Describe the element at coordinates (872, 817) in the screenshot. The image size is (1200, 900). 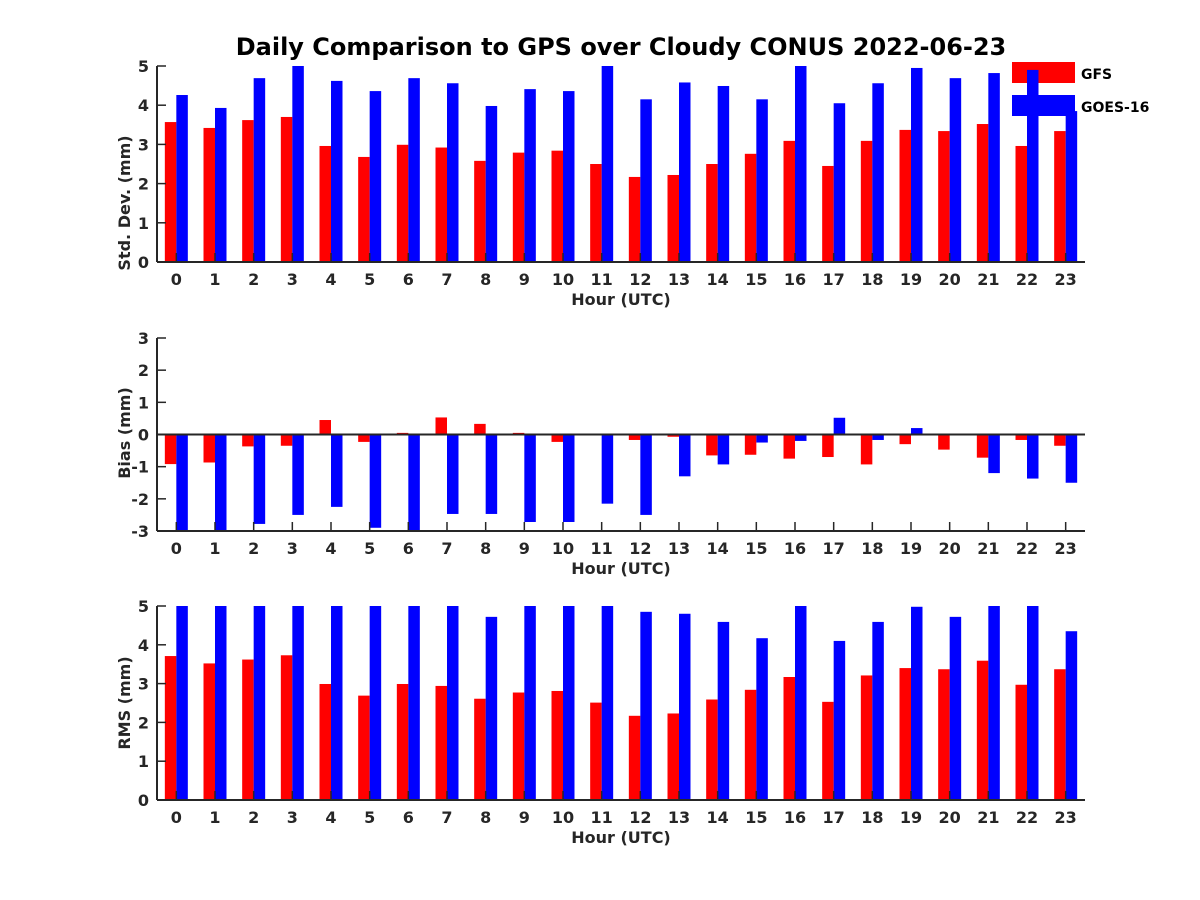
I see `x-tick-label: 18` at that location.